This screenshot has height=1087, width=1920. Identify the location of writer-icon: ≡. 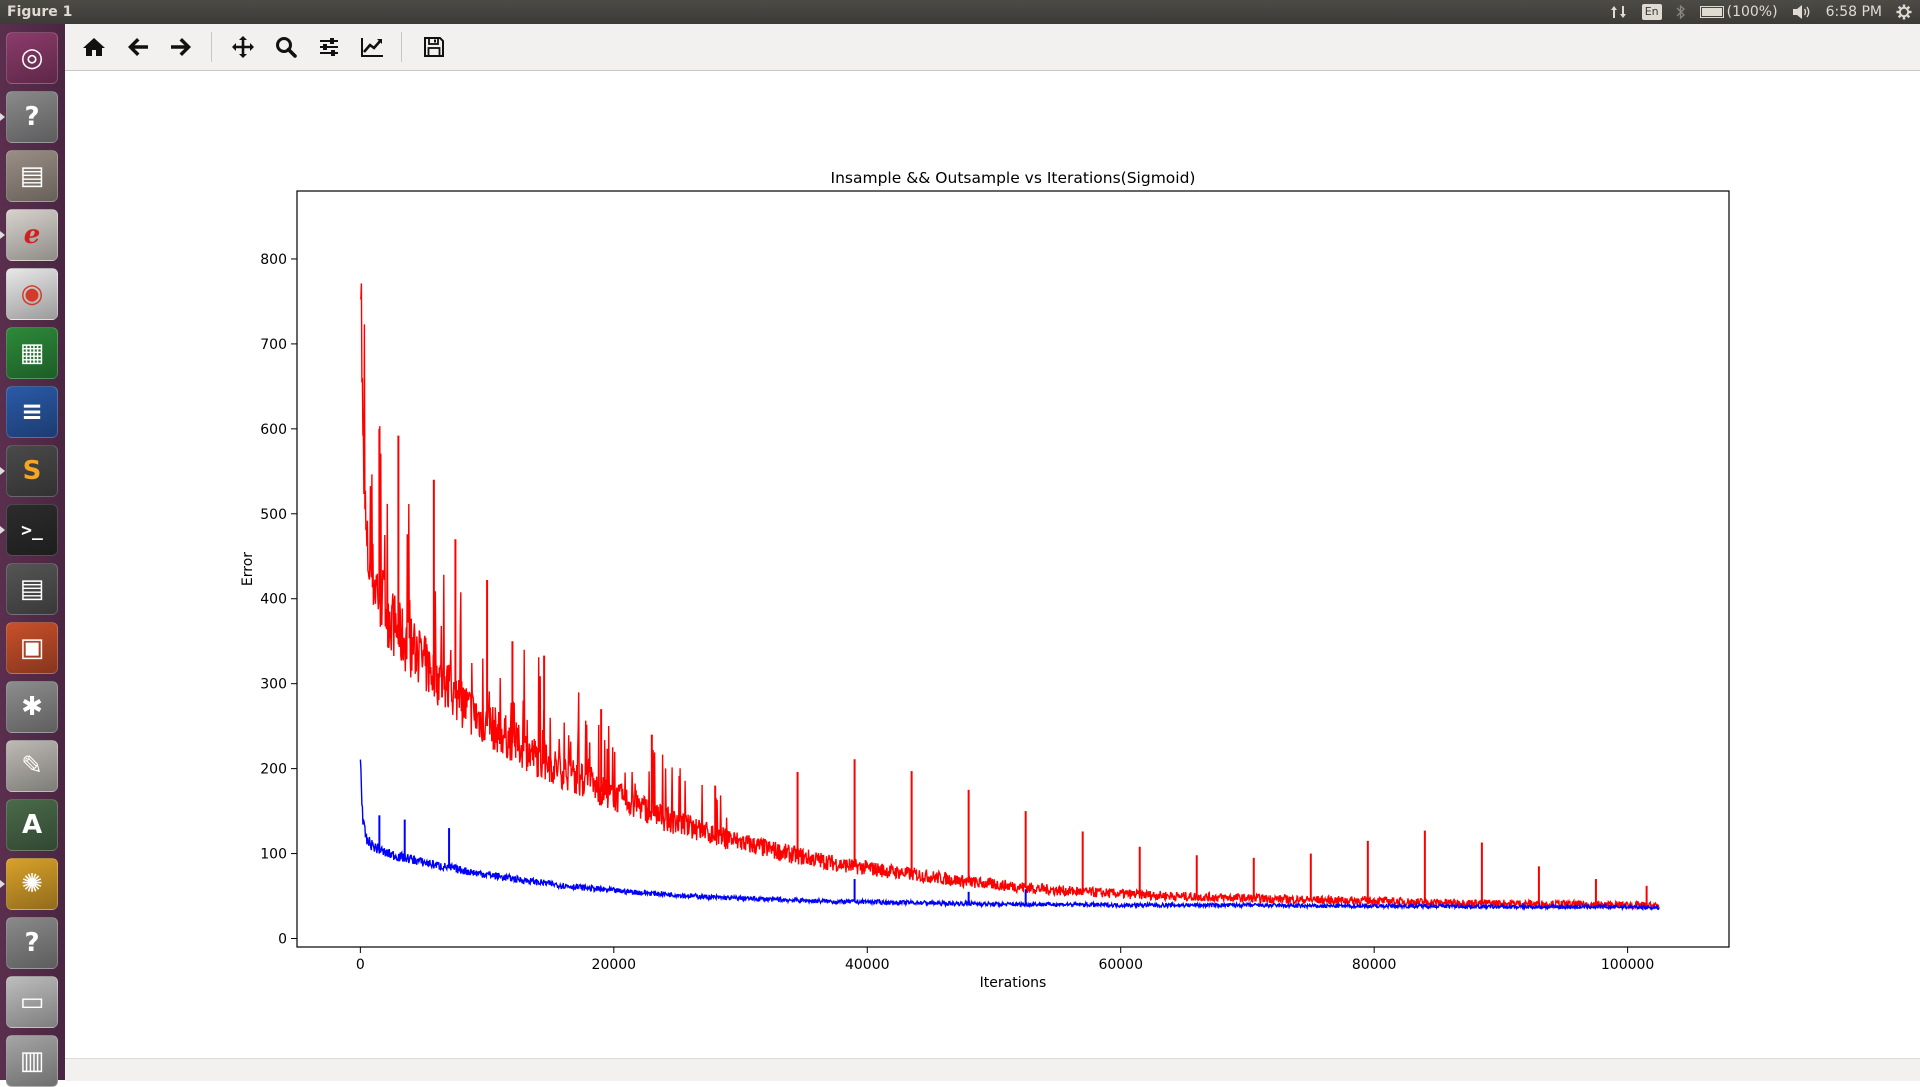
(32, 412).